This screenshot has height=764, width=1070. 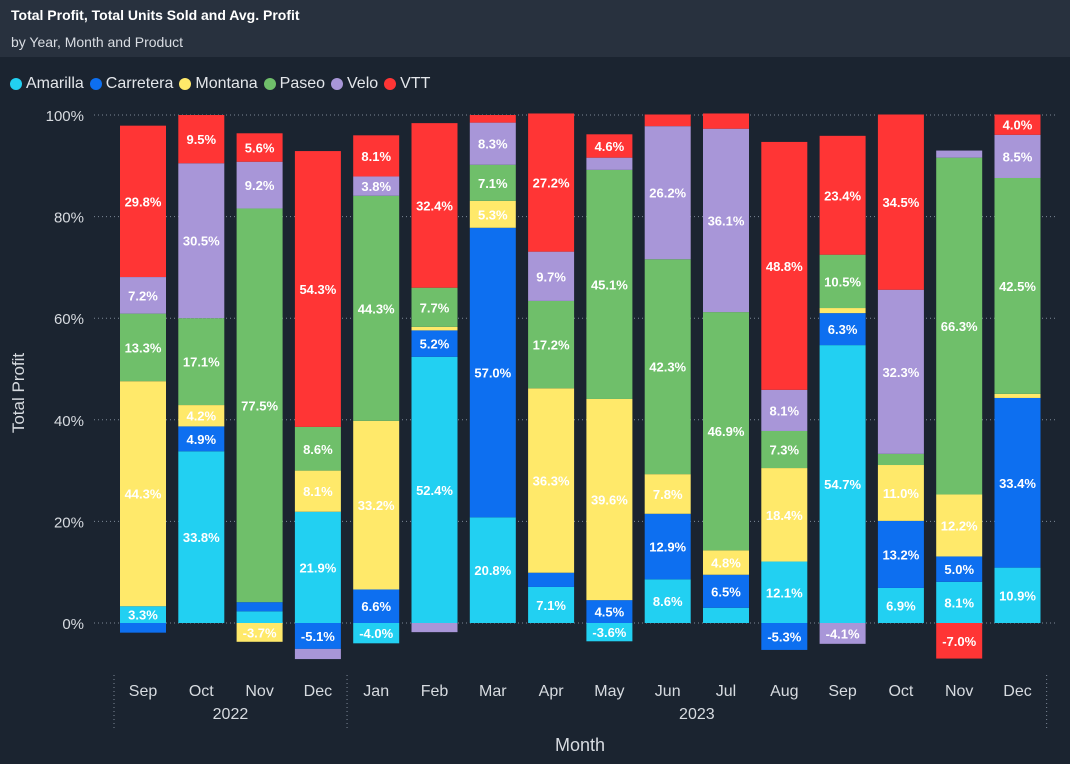 What do you see at coordinates (580, 745) in the screenshot?
I see `x-axis-title: Month` at bounding box center [580, 745].